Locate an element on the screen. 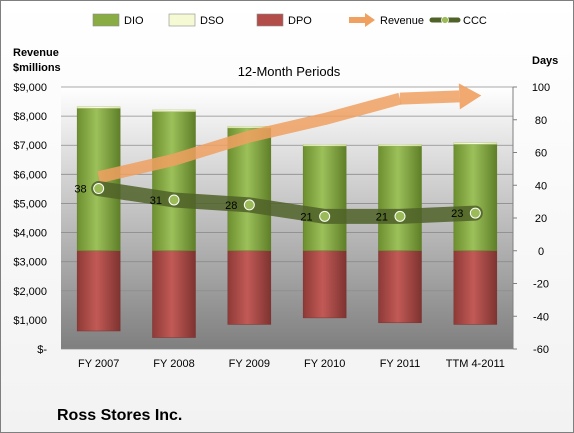 This screenshot has width=574, height=433. x-tick-label: FY 2010 is located at coordinates (324, 364).